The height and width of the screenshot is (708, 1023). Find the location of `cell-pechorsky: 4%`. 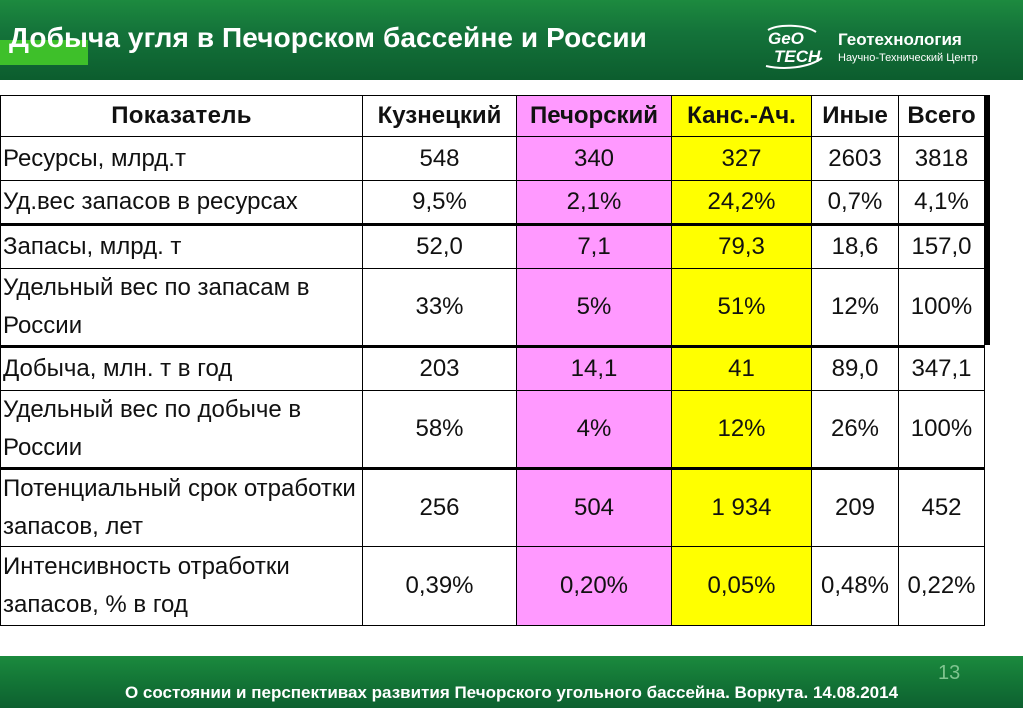

cell-pechorsky: 4% is located at coordinates (594, 429).